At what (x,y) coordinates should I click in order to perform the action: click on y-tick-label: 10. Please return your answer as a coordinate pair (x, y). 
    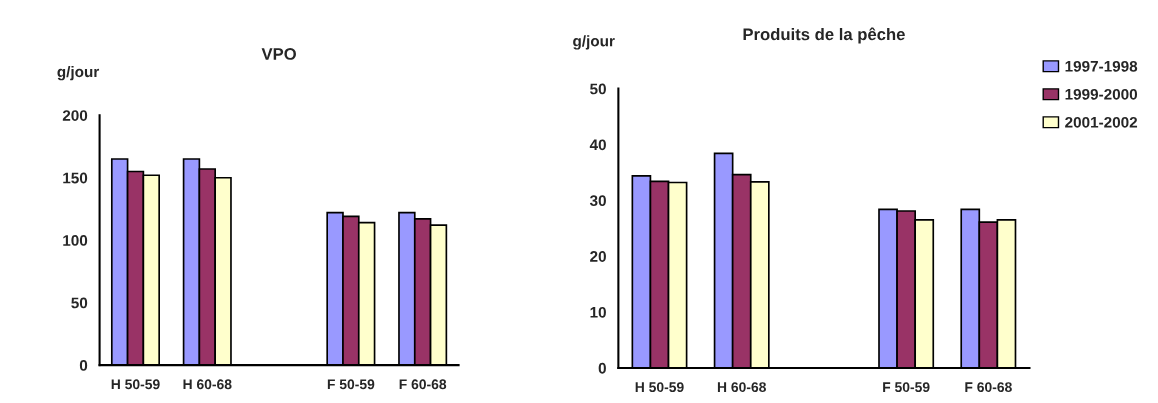
    Looking at the image, I should click on (598, 312).